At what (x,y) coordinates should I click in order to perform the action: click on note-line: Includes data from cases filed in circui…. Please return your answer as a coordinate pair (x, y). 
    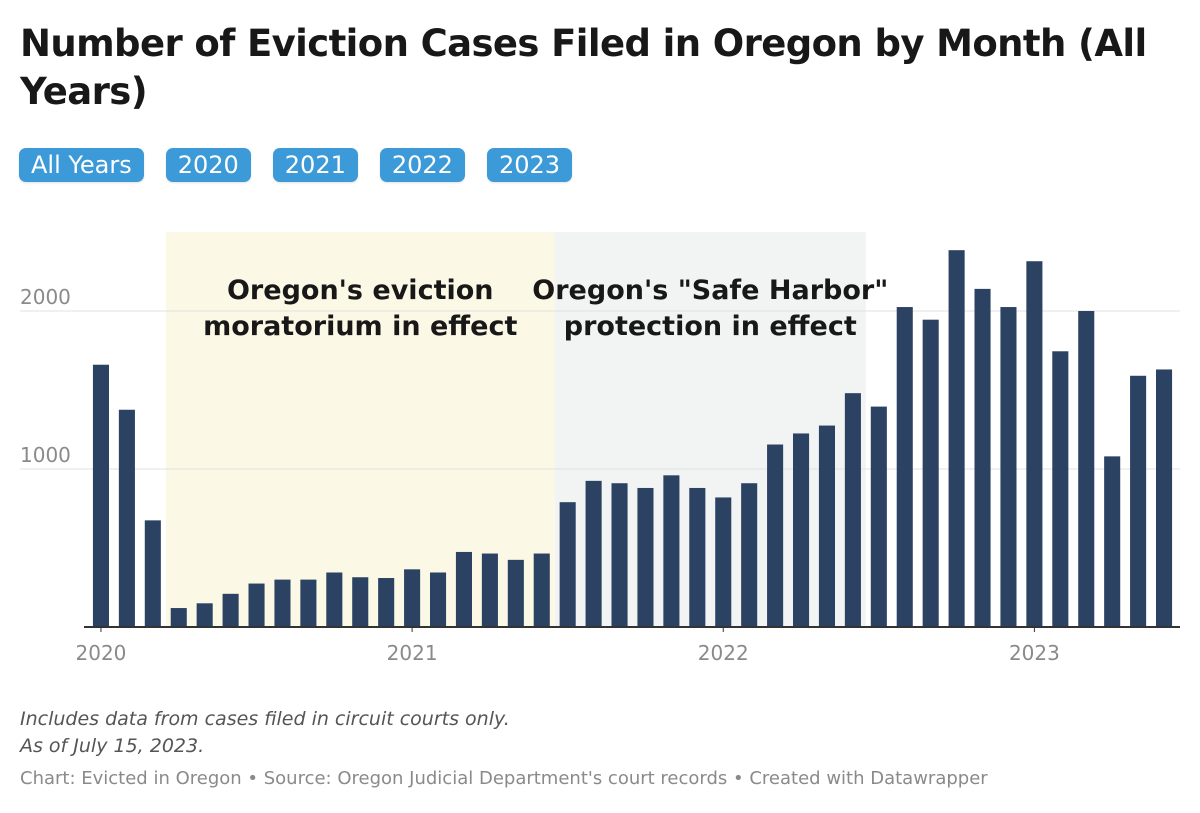
    Looking at the image, I should click on (265, 719).